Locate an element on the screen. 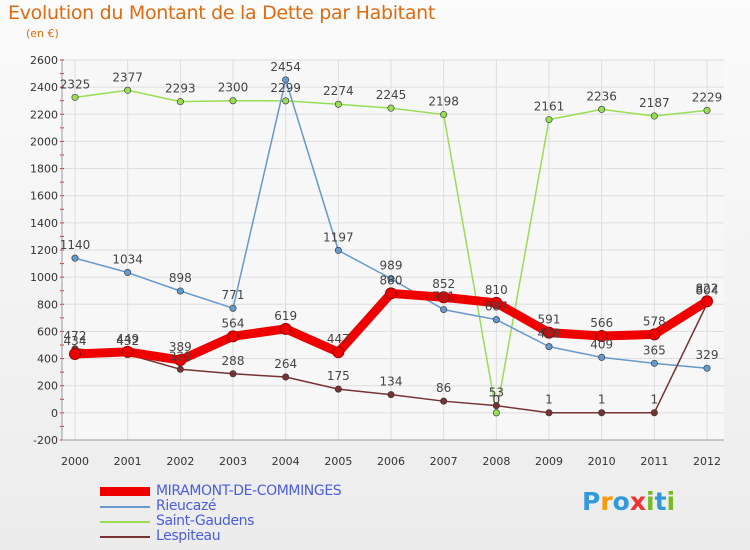 The image size is (750, 550). y-tick-label: 2400 is located at coordinates (44, 87).